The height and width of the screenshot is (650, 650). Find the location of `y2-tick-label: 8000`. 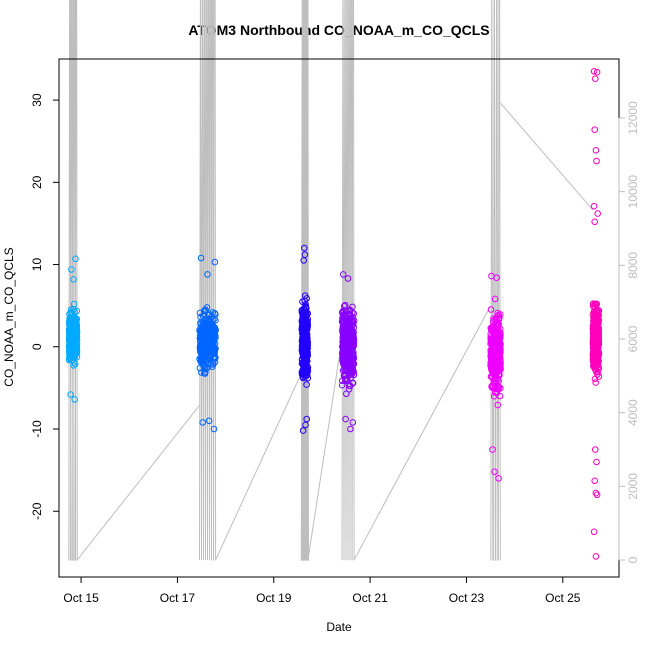

y2-tick-label: 8000 is located at coordinates (633, 265).